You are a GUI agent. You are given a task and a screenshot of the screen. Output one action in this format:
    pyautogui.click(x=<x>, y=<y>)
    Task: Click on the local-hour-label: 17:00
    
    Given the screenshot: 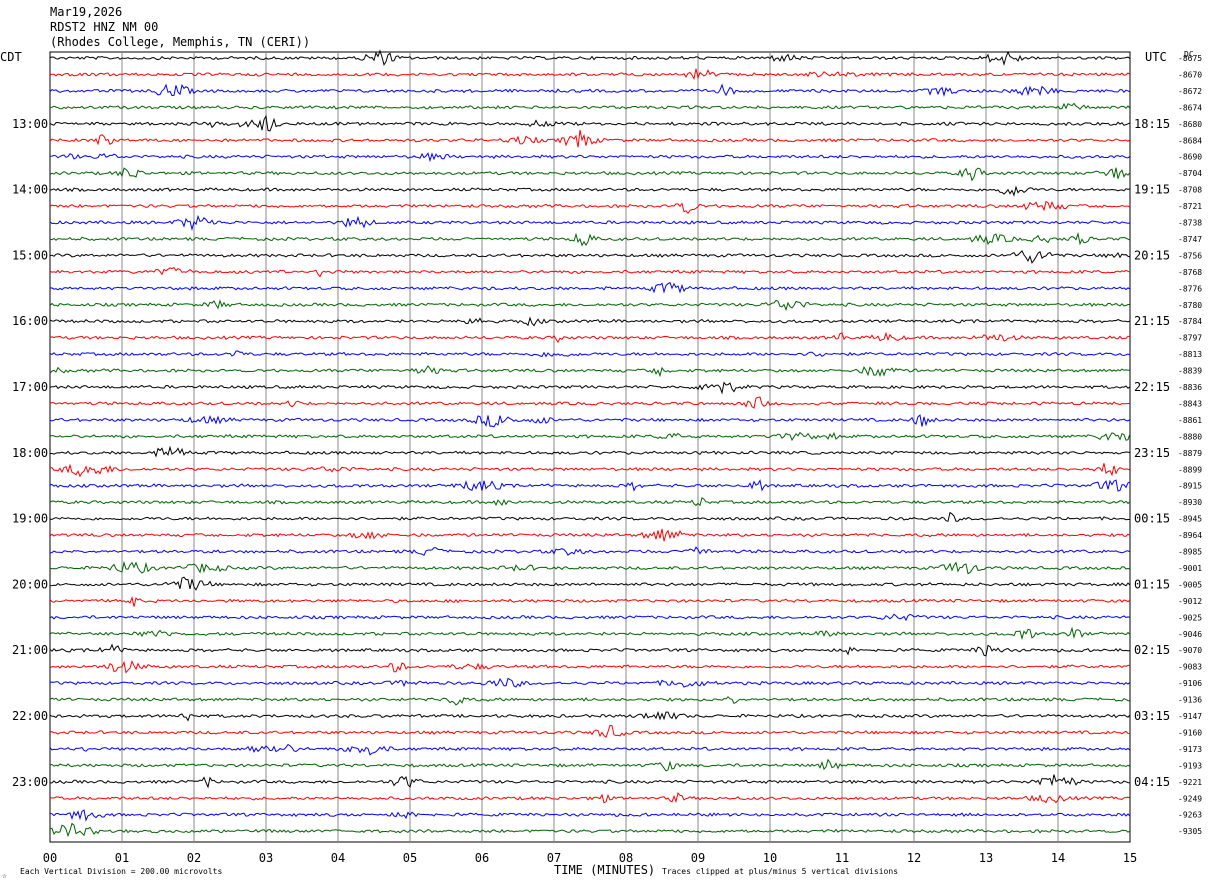 What is the action you would take?
    pyautogui.click(x=30, y=387)
    